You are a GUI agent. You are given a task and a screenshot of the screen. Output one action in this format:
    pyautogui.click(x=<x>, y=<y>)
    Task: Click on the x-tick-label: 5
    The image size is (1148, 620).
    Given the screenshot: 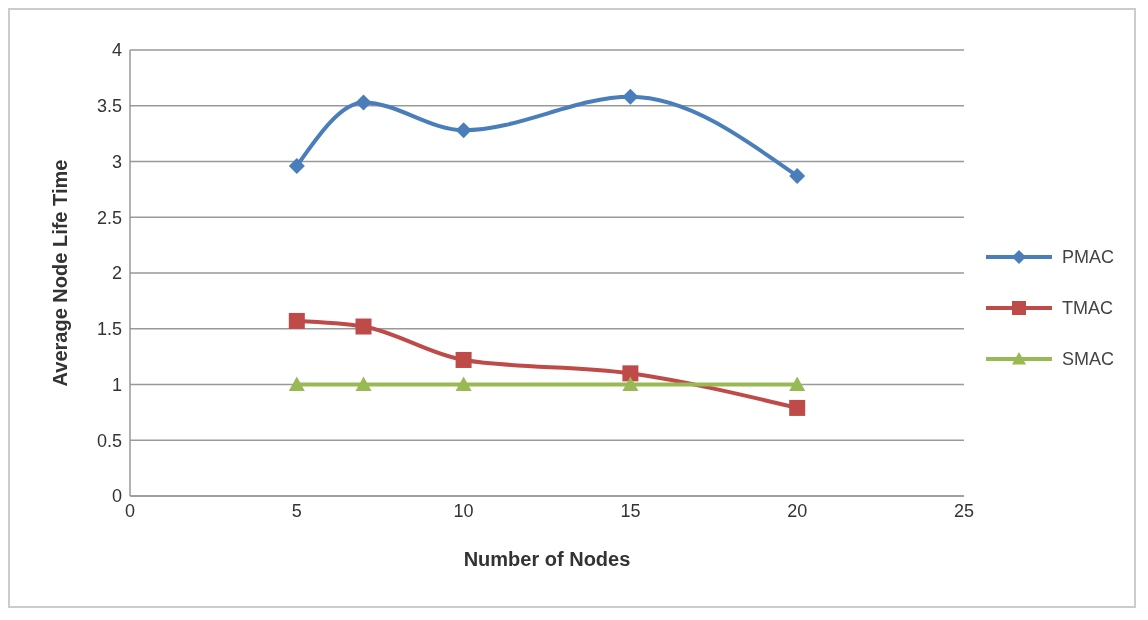 What is the action you would take?
    pyautogui.click(x=296, y=510)
    